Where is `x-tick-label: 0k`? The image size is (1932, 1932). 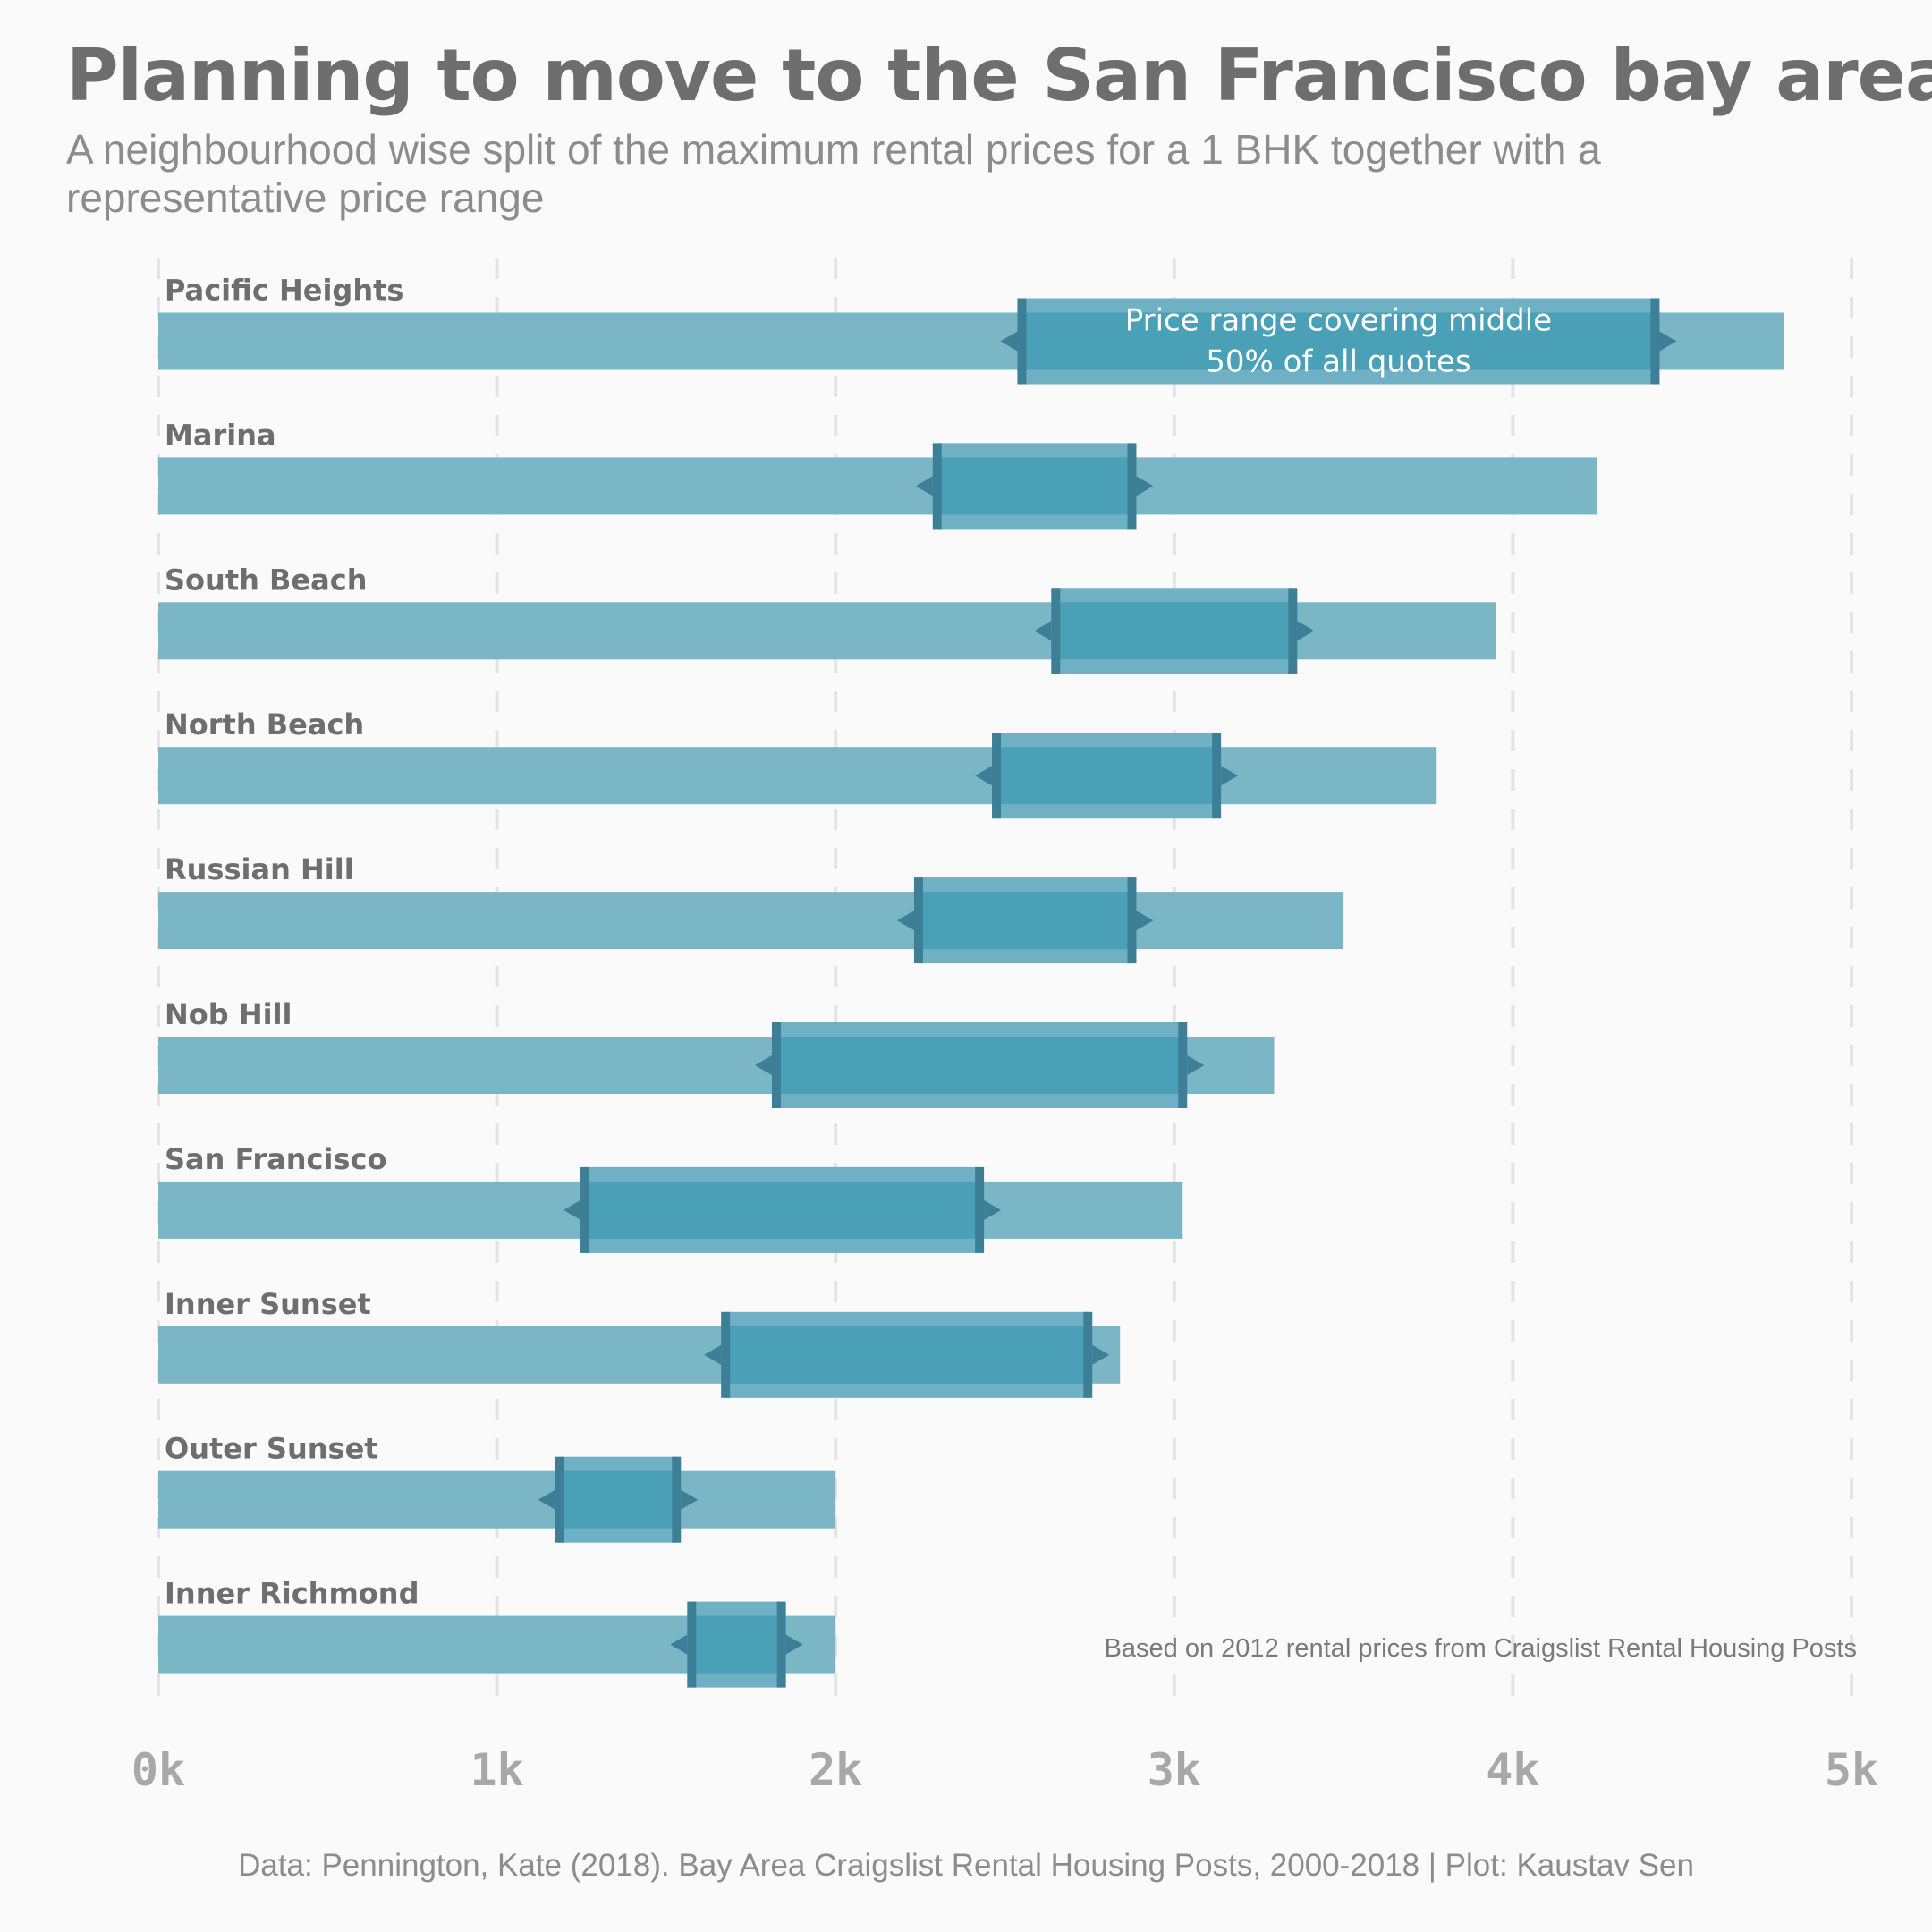
x-tick-label: 0k is located at coordinates (158, 1770).